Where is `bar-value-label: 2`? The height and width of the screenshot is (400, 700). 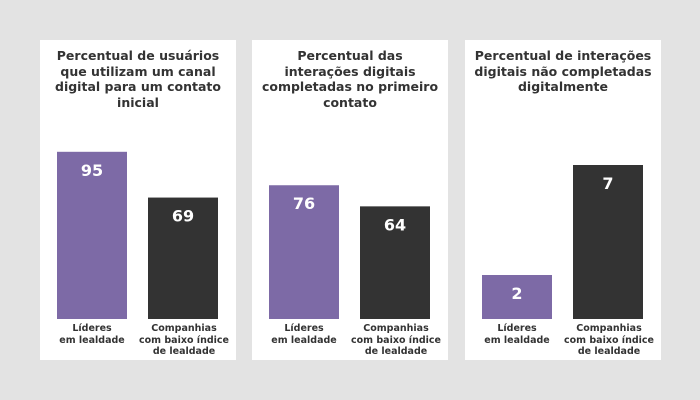
bar-value-label: 2 is located at coordinates (516, 293).